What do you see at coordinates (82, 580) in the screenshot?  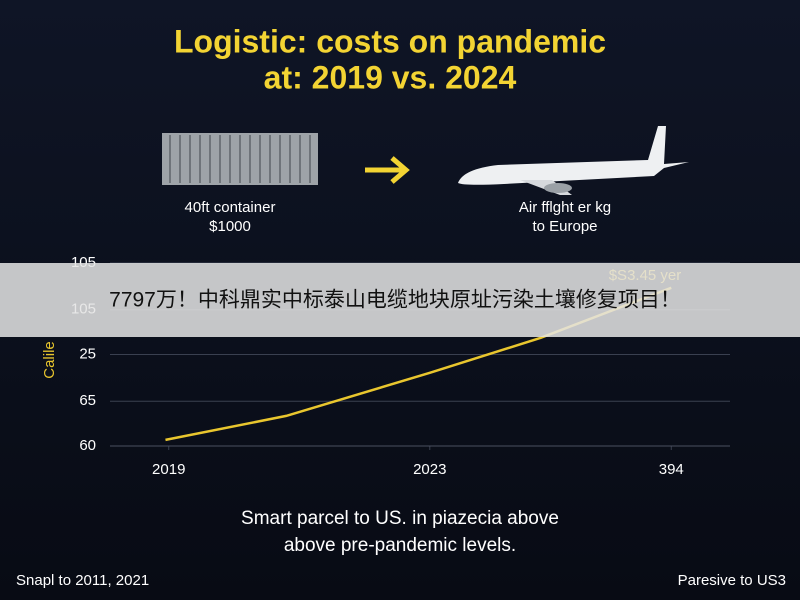 I see `footer-left: Snapl to 2011, 2021` at bounding box center [82, 580].